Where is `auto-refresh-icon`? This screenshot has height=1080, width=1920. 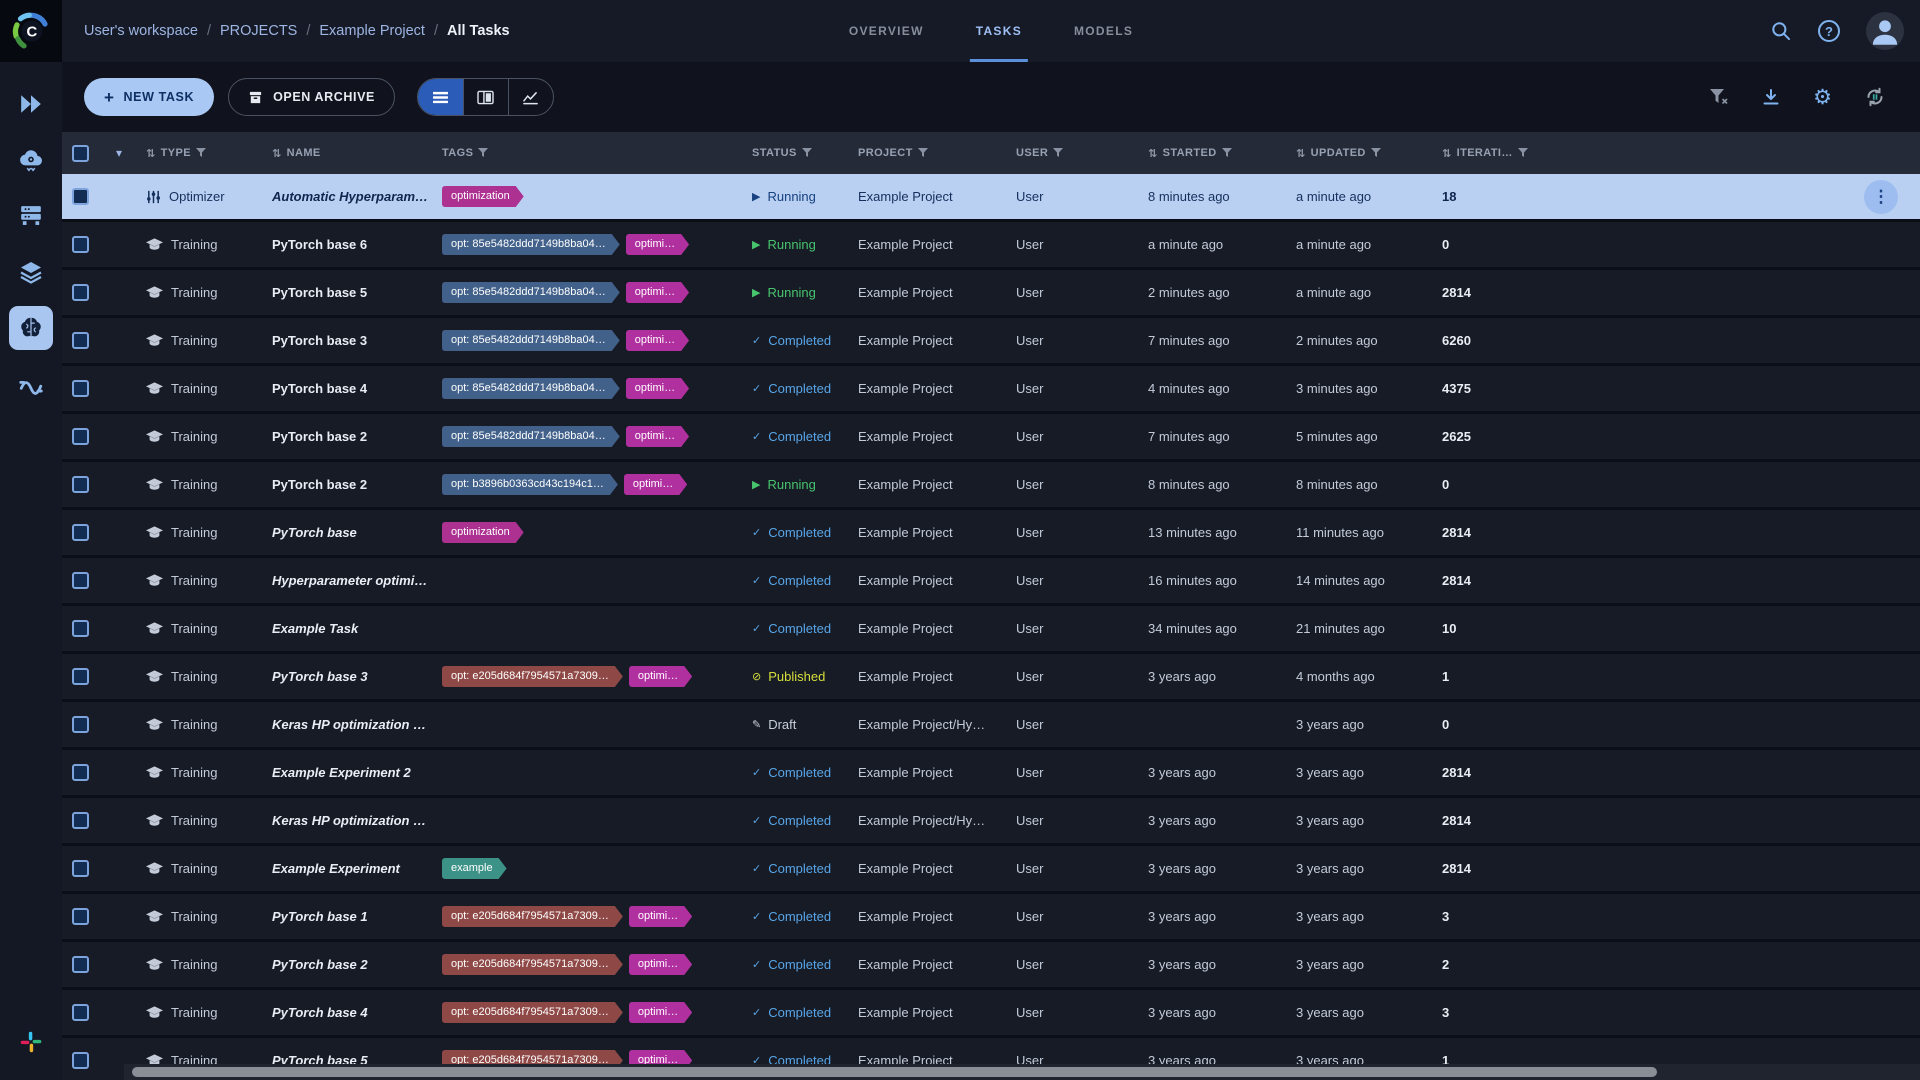
auto-refresh-icon is located at coordinates (1875, 97).